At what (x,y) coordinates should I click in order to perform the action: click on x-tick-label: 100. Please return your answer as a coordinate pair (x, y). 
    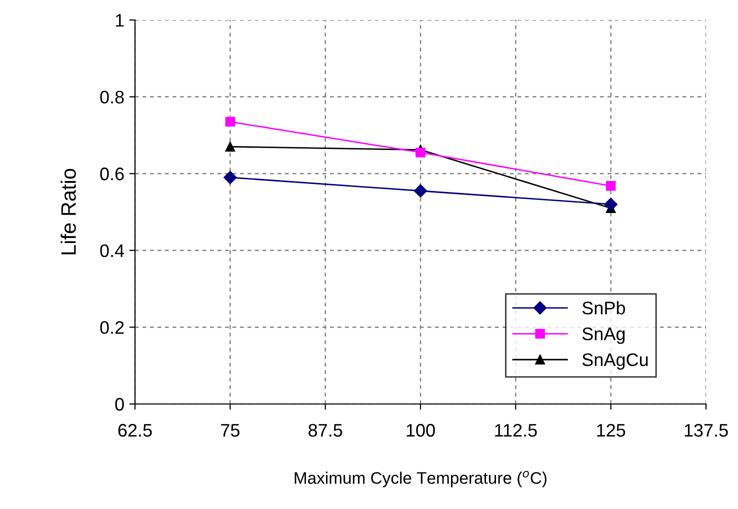
    Looking at the image, I should click on (420, 430).